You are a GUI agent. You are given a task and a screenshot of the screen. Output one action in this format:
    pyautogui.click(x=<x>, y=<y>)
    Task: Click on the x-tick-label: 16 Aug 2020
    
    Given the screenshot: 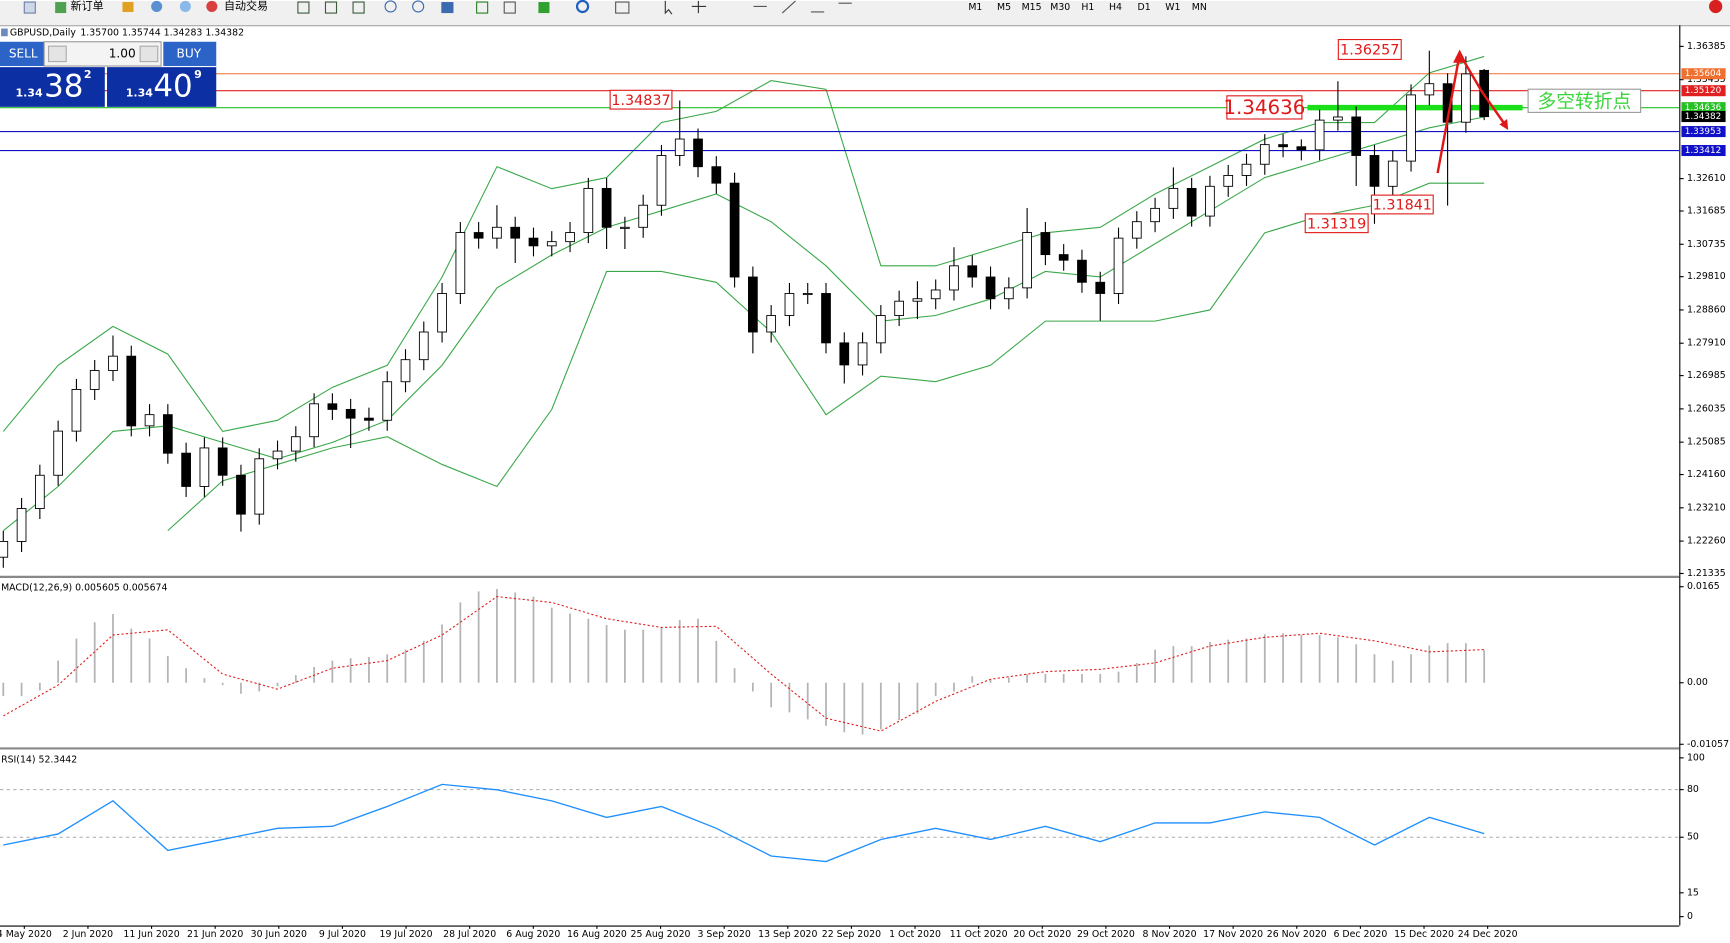 What is the action you would take?
    pyautogui.click(x=597, y=934)
    